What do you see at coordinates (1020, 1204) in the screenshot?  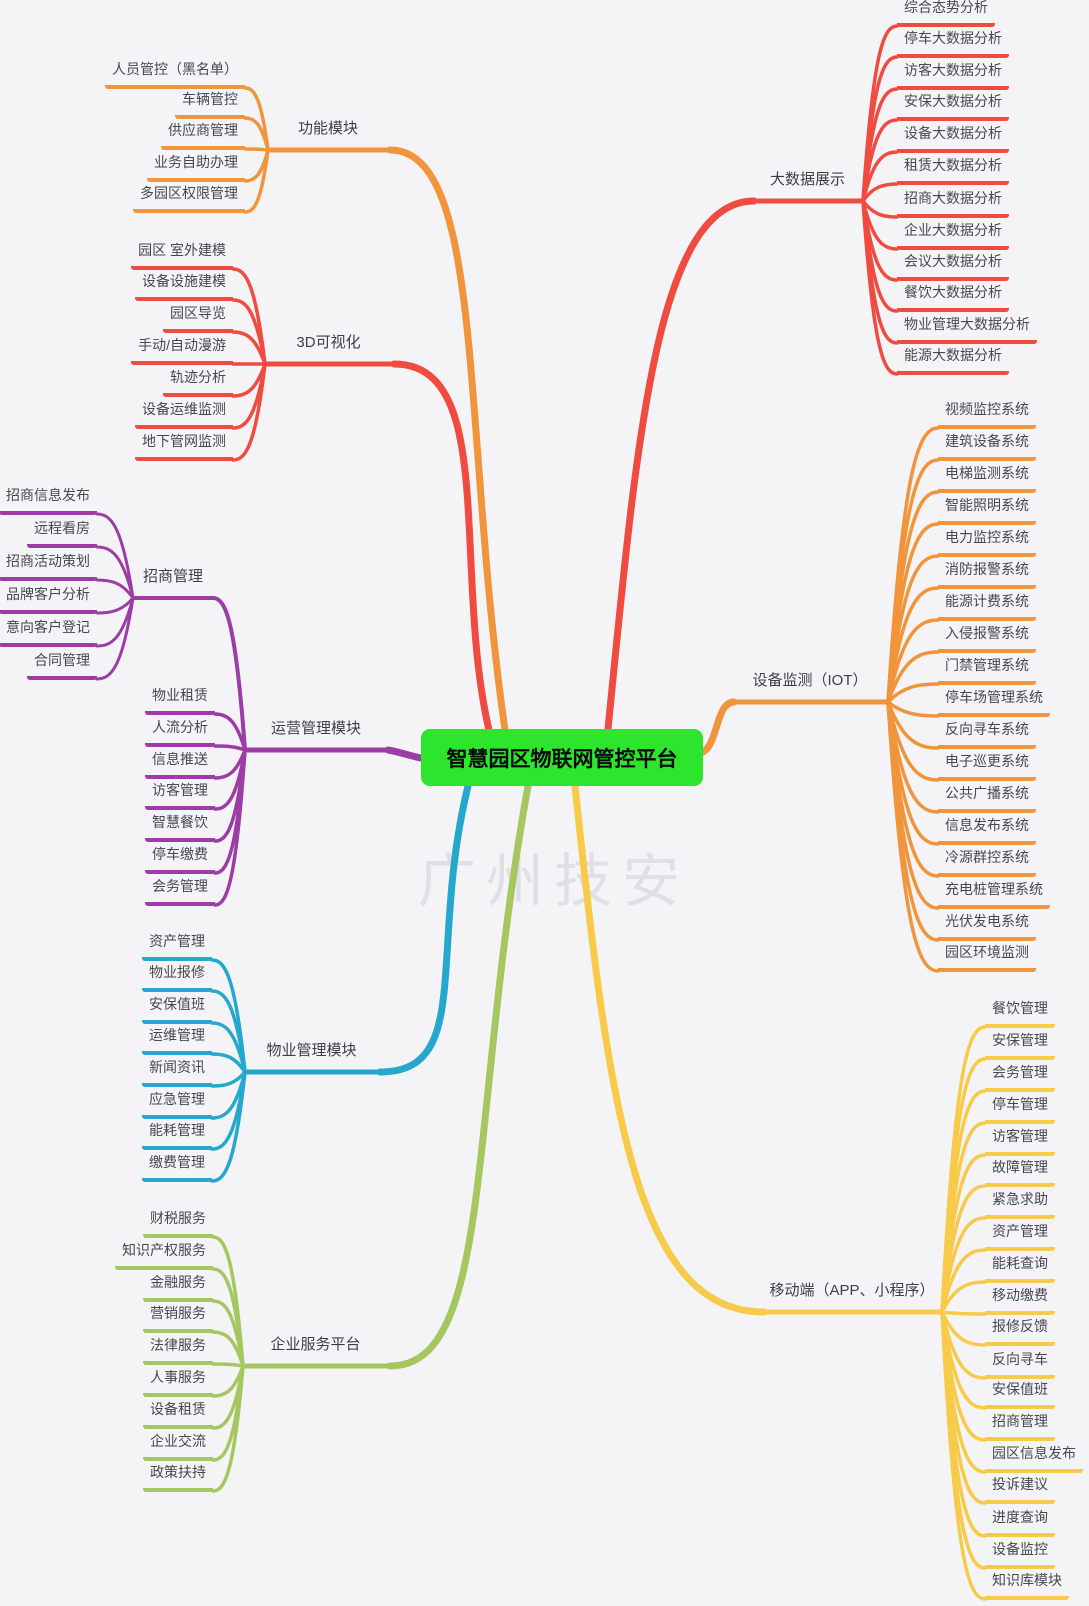 I see `child-topic-node: 紧急求助` at bounding box center [1020, 1204].